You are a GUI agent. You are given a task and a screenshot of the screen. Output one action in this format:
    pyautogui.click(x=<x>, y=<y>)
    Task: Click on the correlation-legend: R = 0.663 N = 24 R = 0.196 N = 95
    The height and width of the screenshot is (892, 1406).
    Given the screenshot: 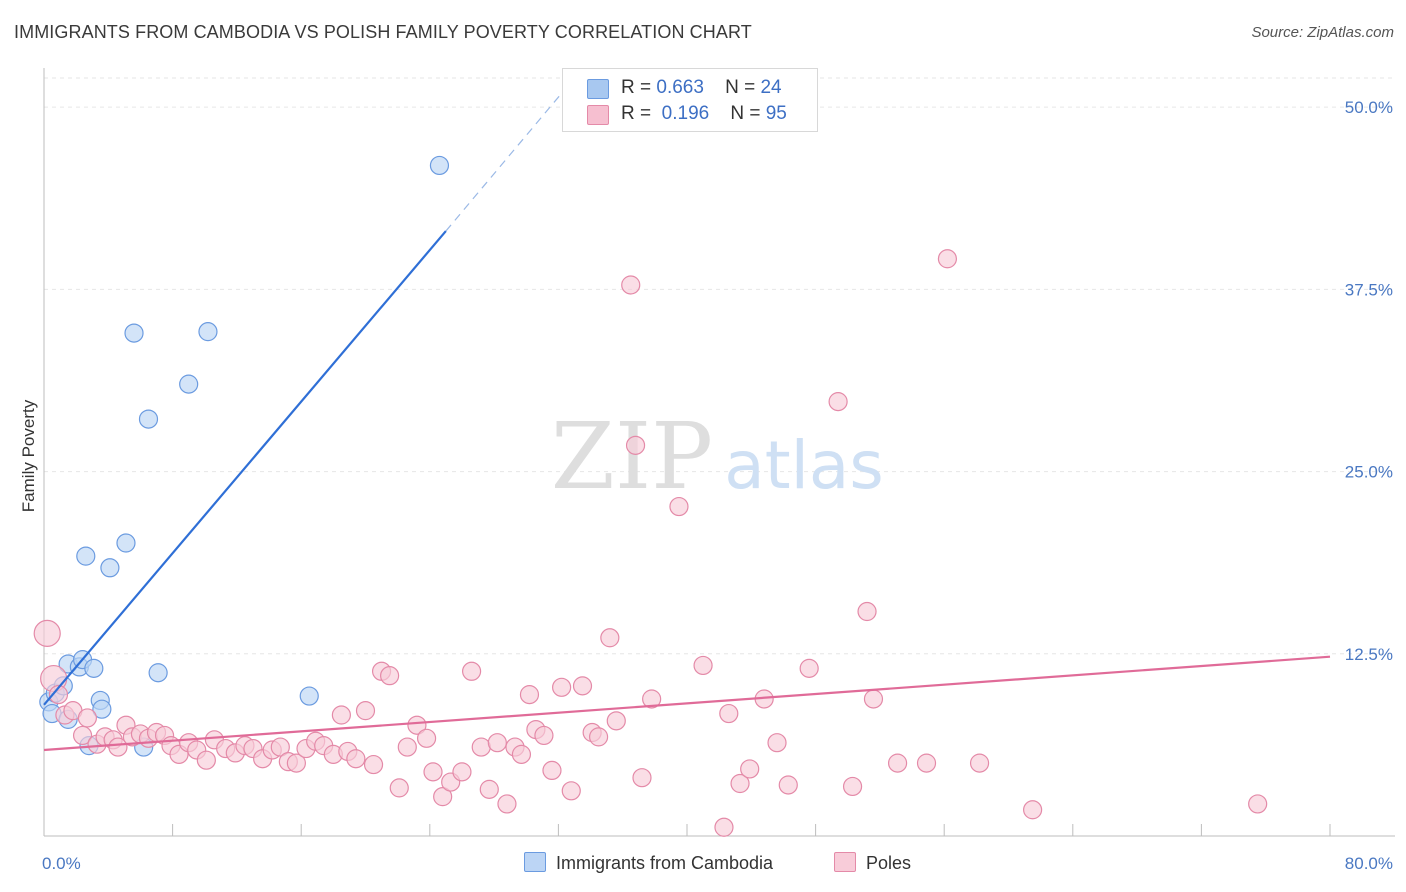 What is the action you would take?
    pyautogui.click(x=690, y=100)
    